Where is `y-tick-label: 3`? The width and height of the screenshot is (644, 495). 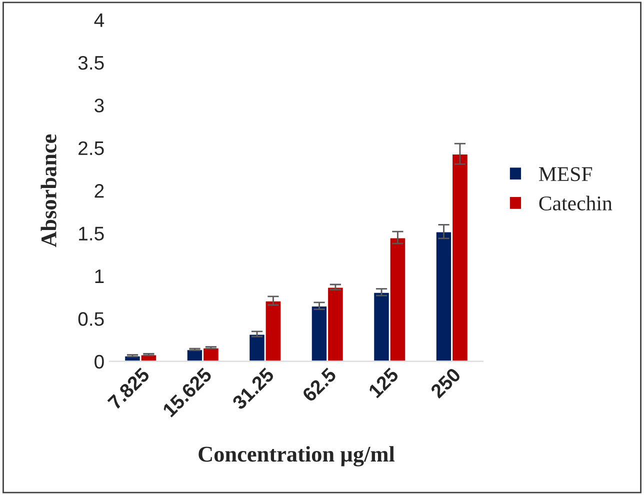 y-tick-label: 3 is located at coordinates (99, 105).